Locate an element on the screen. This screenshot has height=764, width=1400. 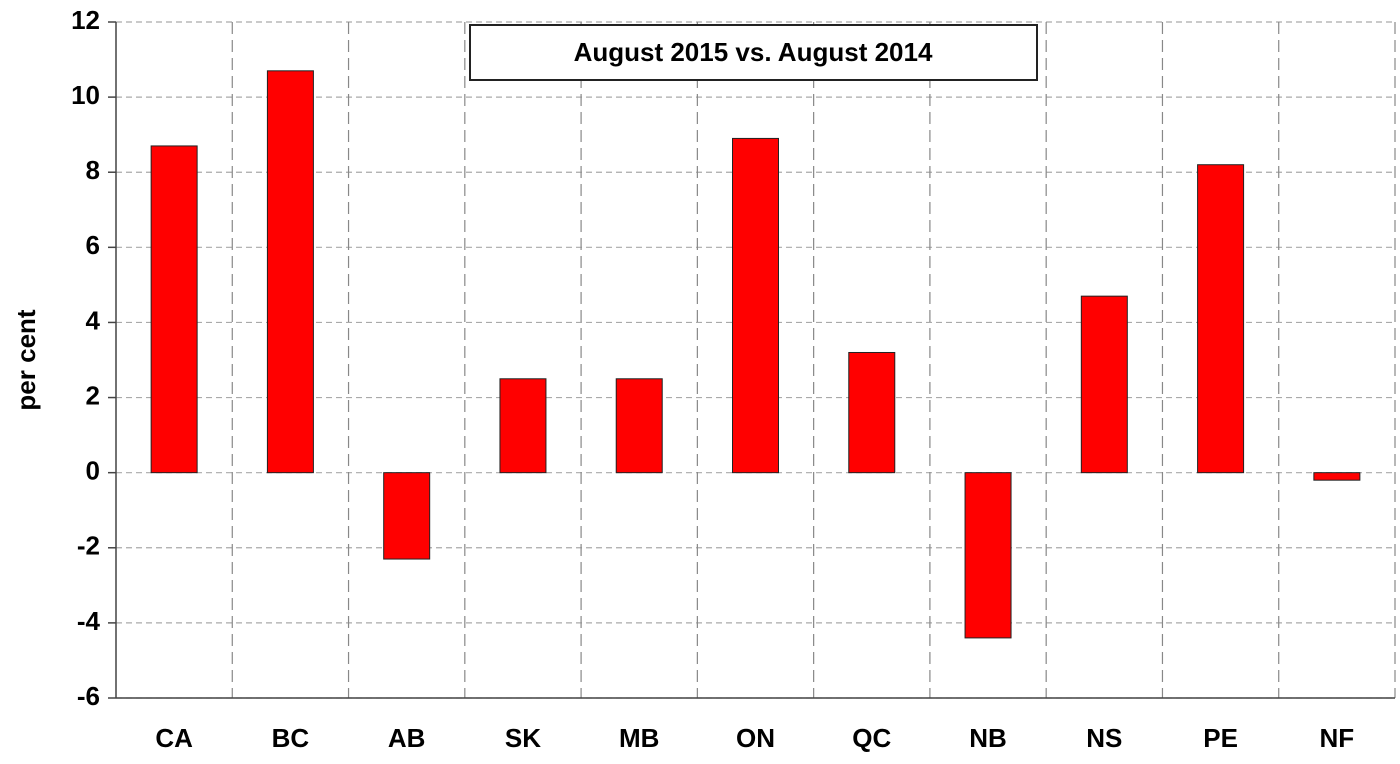
x-tick-label: CA is located at coordinates (174, 738).